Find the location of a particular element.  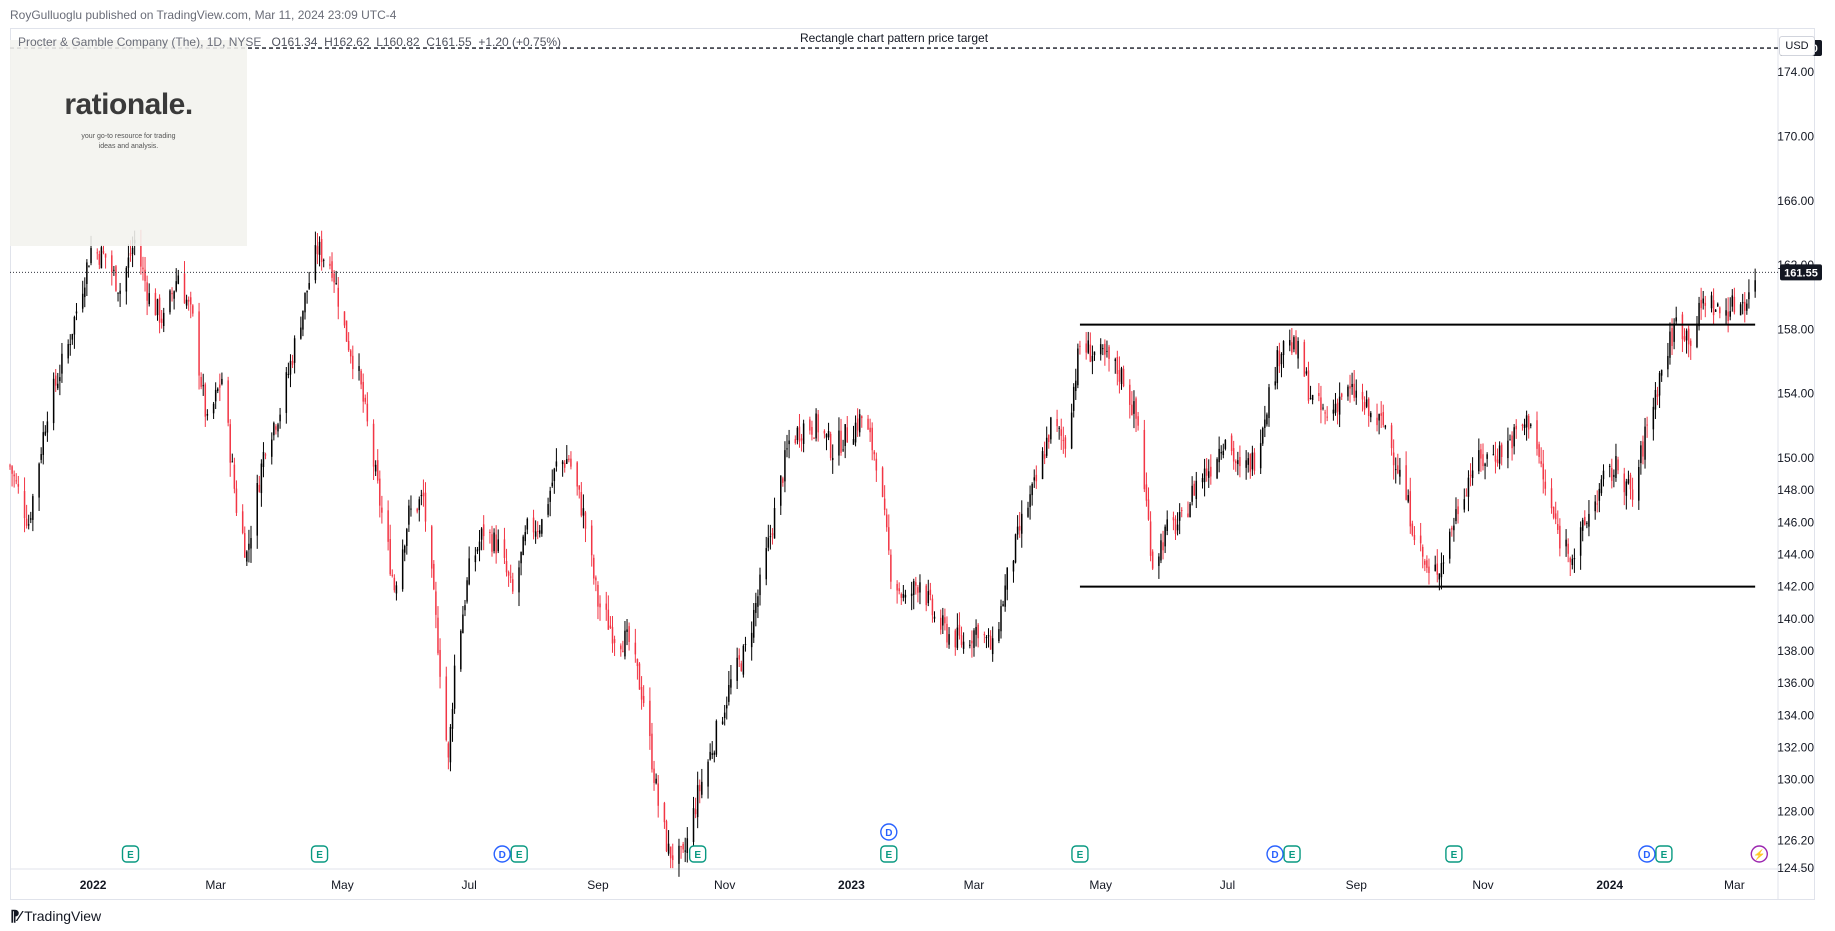

tradingview-brand: ⁋⁄ TradingView is located at coordinates (55, 916).